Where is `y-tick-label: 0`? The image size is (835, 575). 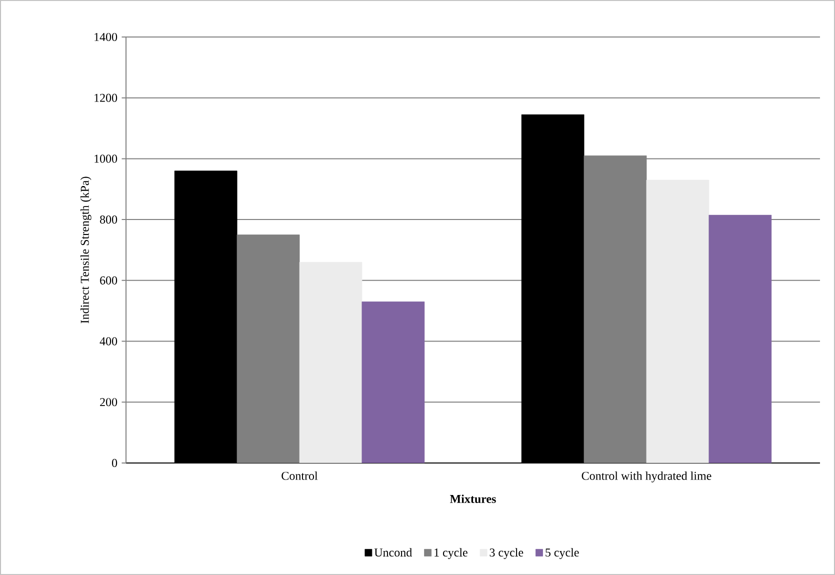 y-tick-label: 0 is located at coordinates (115, 463).